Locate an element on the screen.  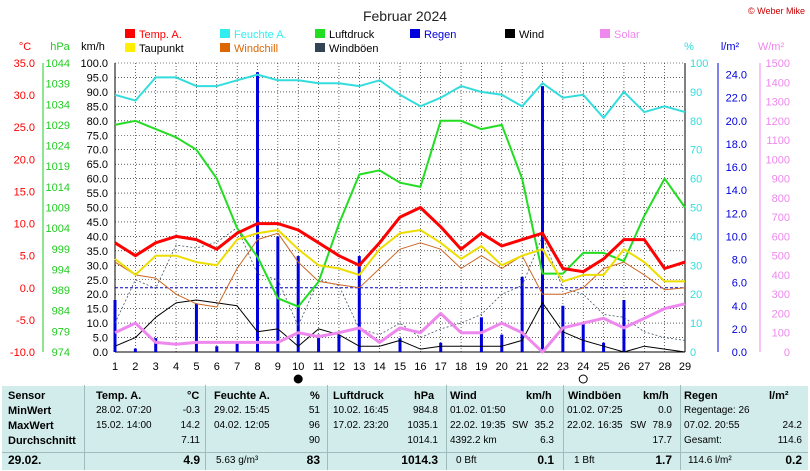
tick-day: 11 is located at coordinates (318, 367).